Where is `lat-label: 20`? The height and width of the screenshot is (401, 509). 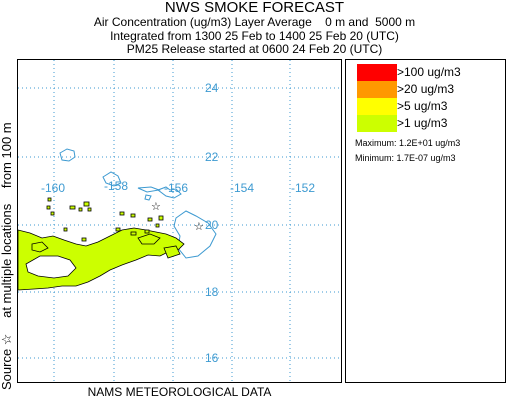 lat-label: 20 is located at coordinates (212, 225).